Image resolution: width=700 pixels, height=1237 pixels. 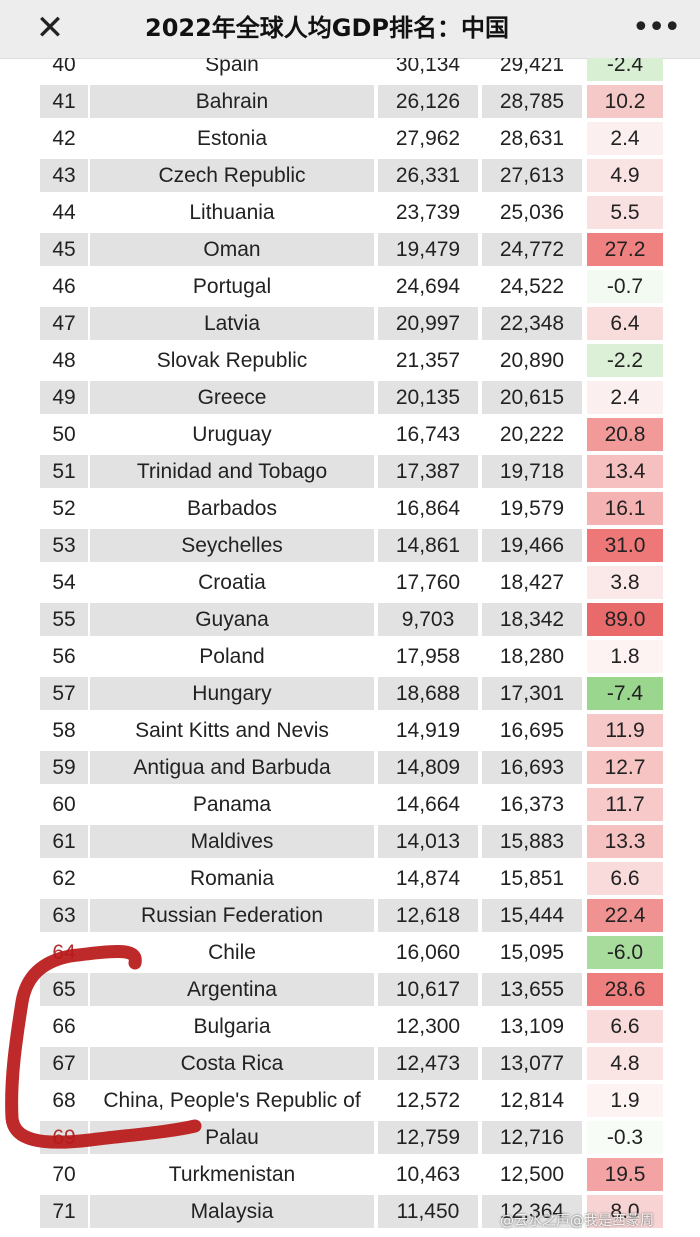 What do you see at coordinates (350, 70) in the screenshot?
I see `table-row: 40 Spain 30,134 29,421 -2.4` at bounding box center [350, 70].